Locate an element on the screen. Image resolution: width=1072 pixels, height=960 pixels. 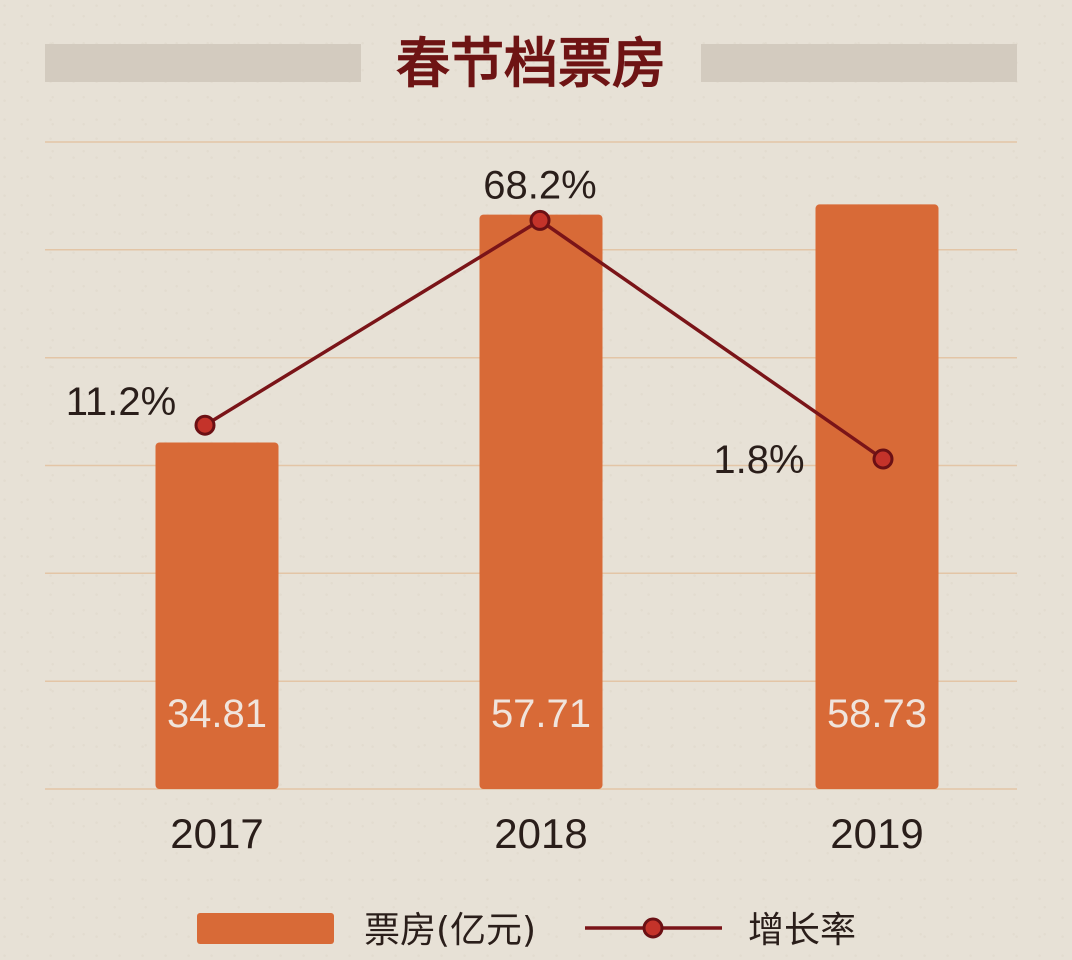
title-band-left is located at coordinates (203, 63).